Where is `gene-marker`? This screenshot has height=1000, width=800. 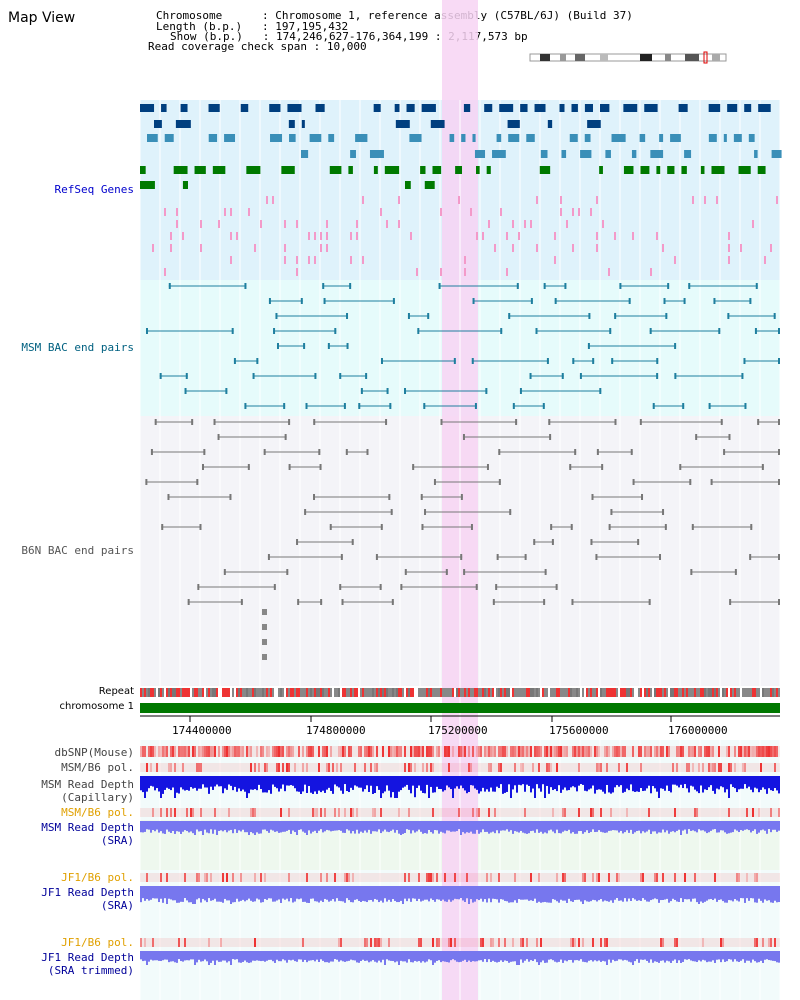 gene-marker is located at coordinates (315, 260).